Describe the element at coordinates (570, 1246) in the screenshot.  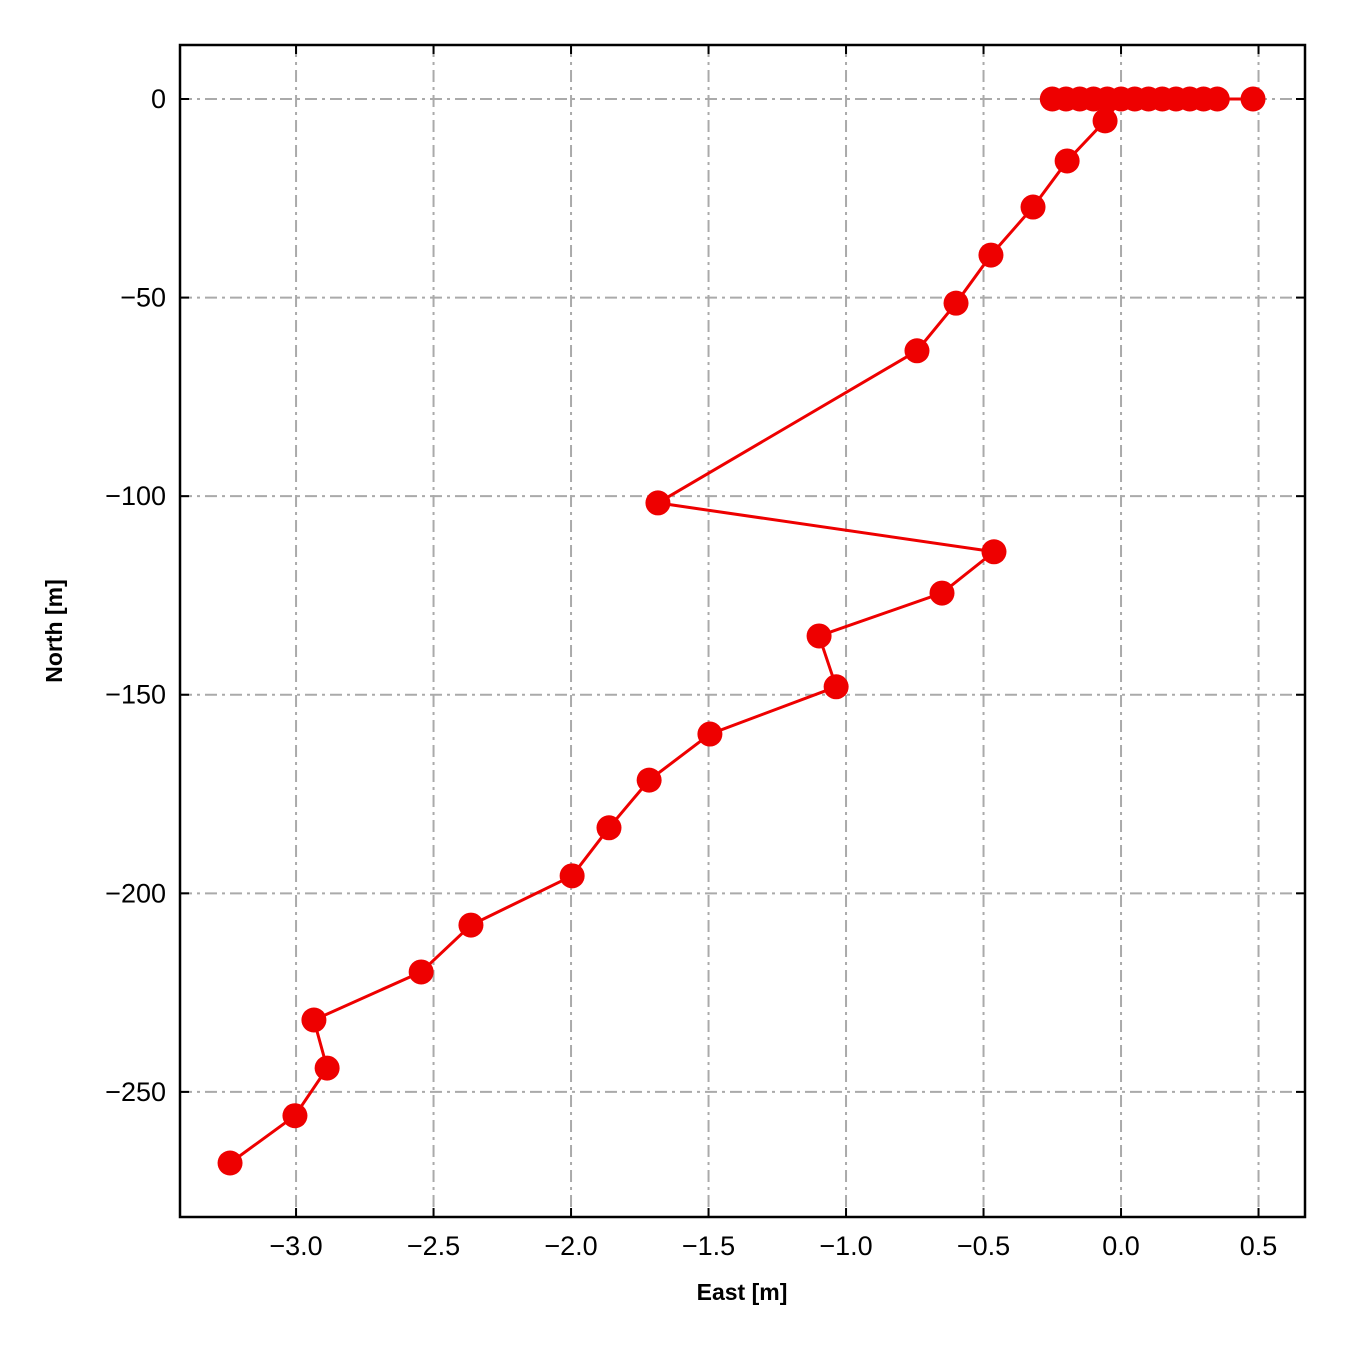
I see `x-tick-label: −2.0` at that location.